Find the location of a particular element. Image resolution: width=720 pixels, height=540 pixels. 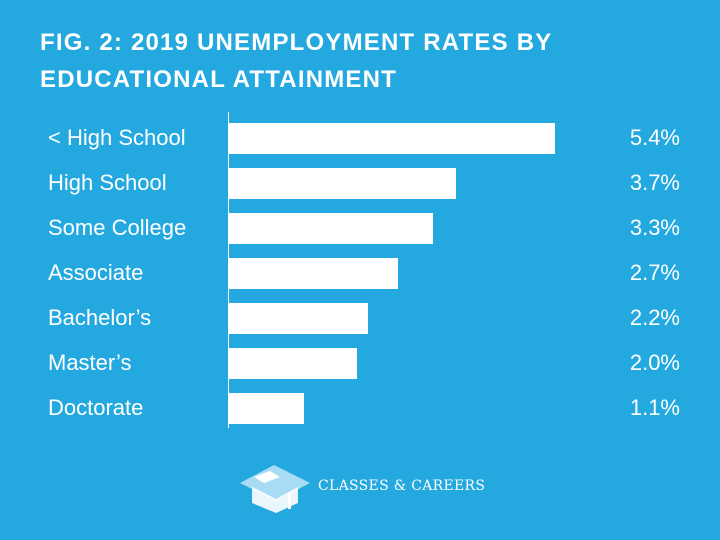

brand-name: CLASSES & CAREERS is located at coordinates (402, 486).